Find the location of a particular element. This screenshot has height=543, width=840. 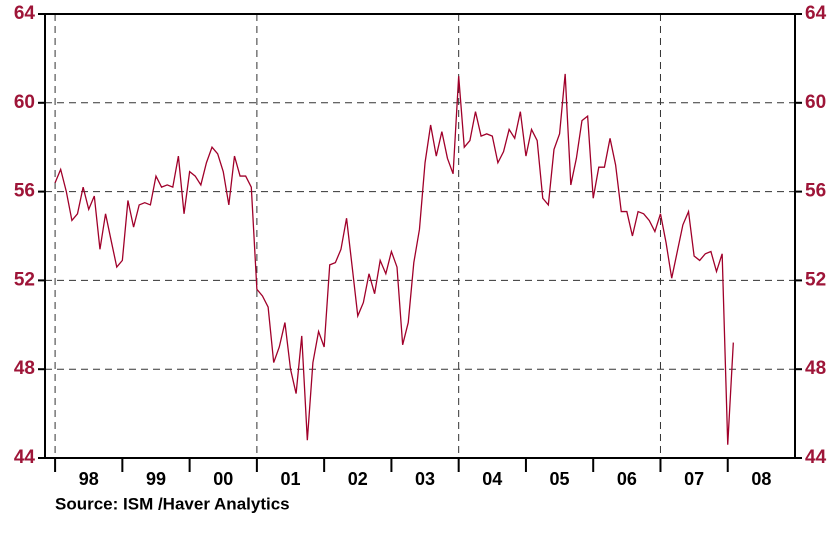

x-tick-label: 05 is located at coordinates (560, 479).